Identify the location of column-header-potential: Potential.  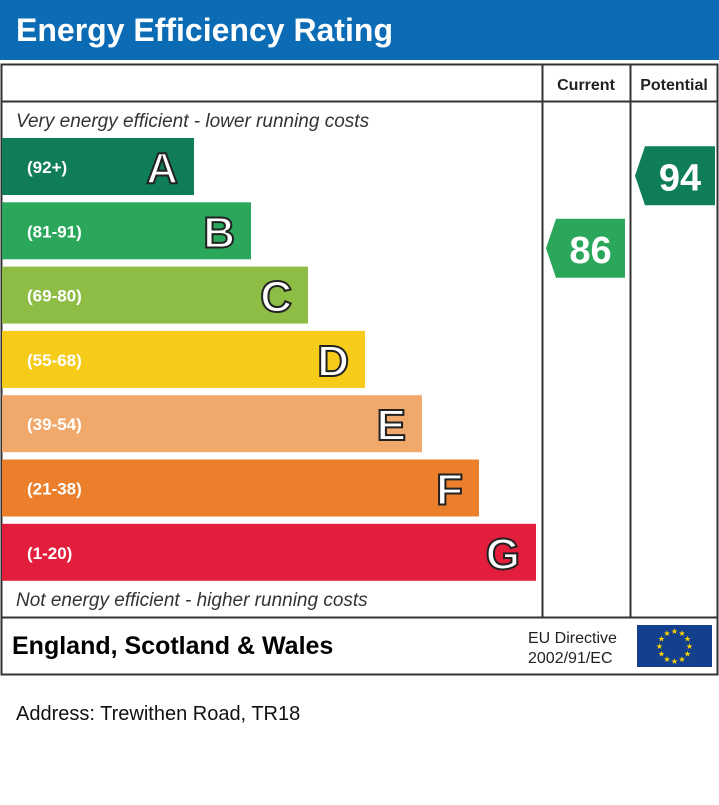
(674, 85).